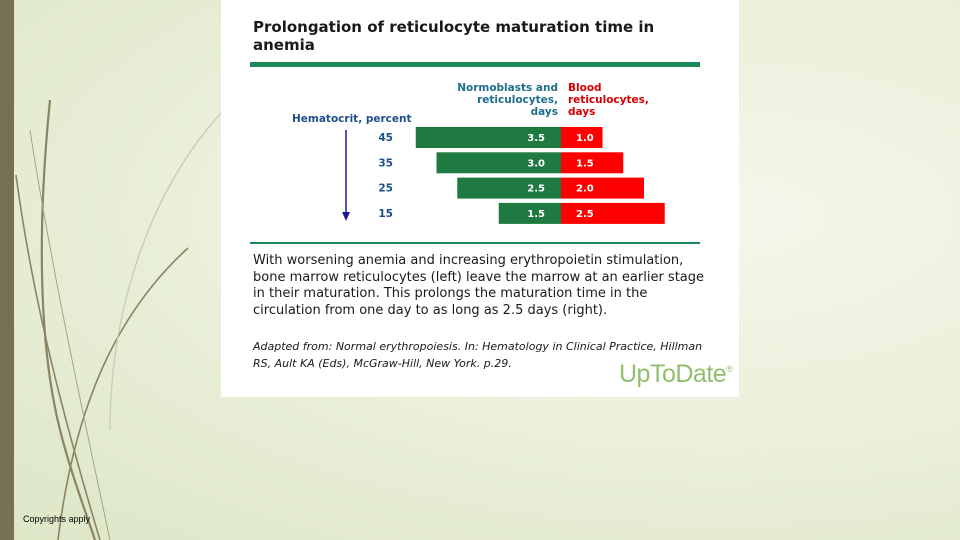 This screenshot has width=960, height=540. Describe the element at coordinates (346, 216) in the screenshot. I see `hematocrit-down-arrow-head` at that location.